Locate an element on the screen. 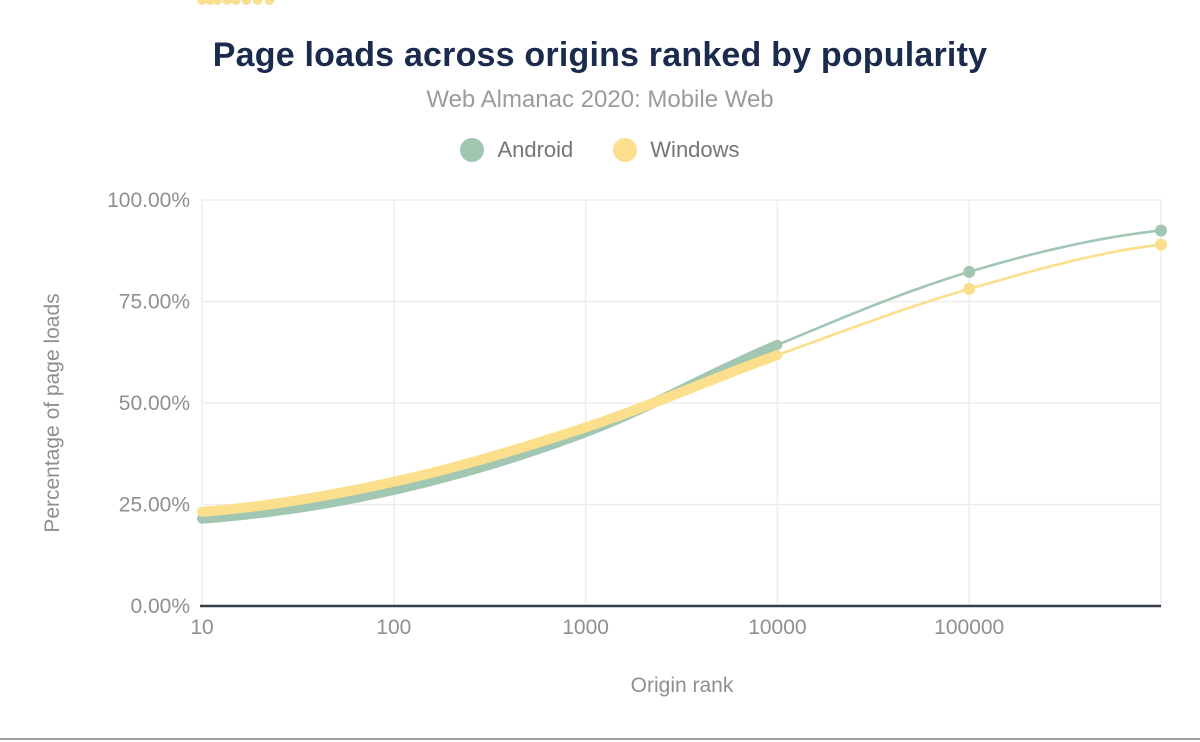 This screenshot has width=1200, height=742. android-series-dot-icon is located at coordinates (472, 150).